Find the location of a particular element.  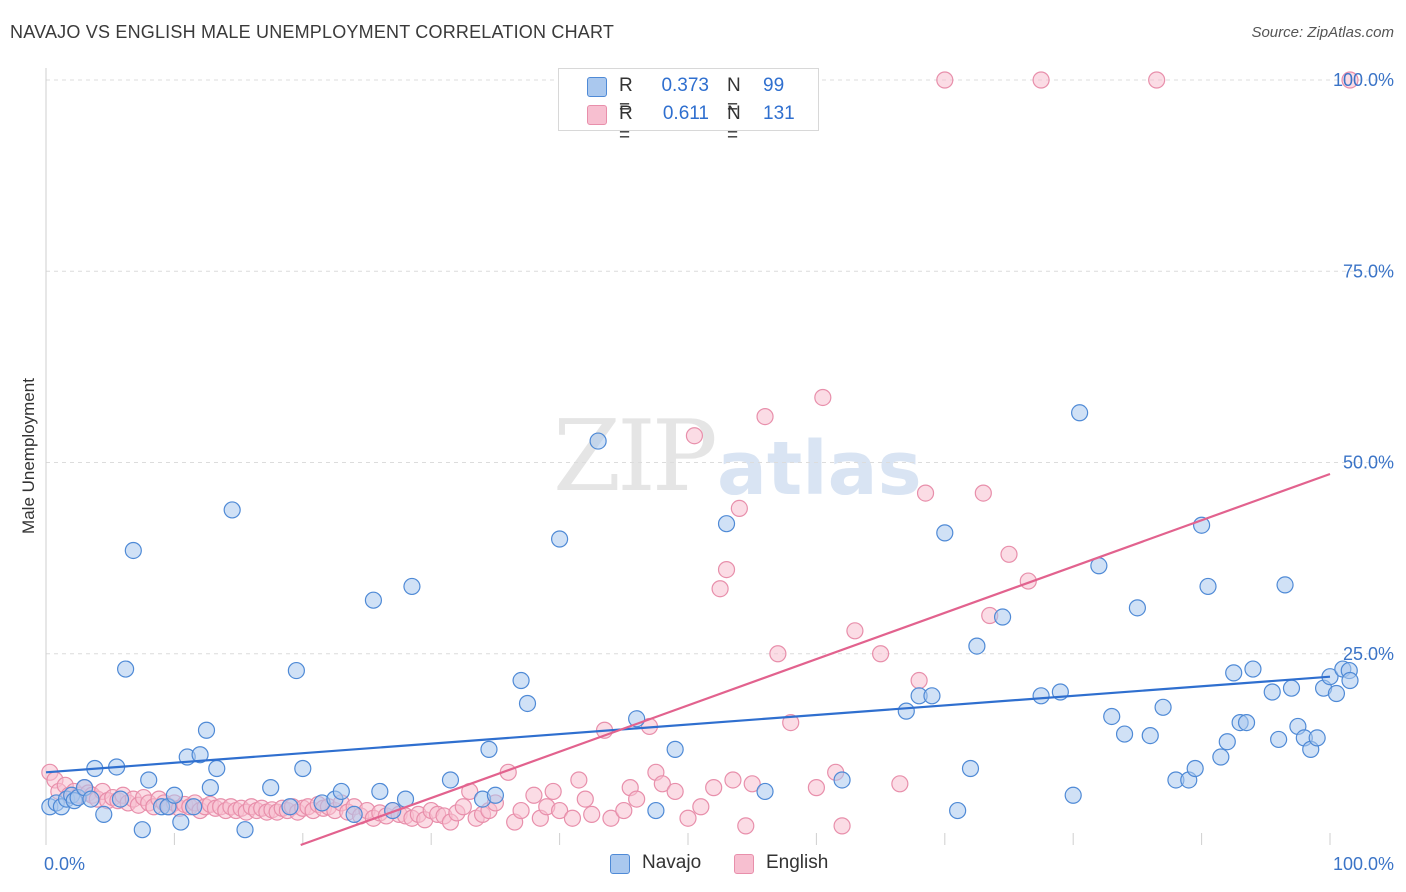

y-tick-label: 25.0% is located at coordinates (1368, 654).